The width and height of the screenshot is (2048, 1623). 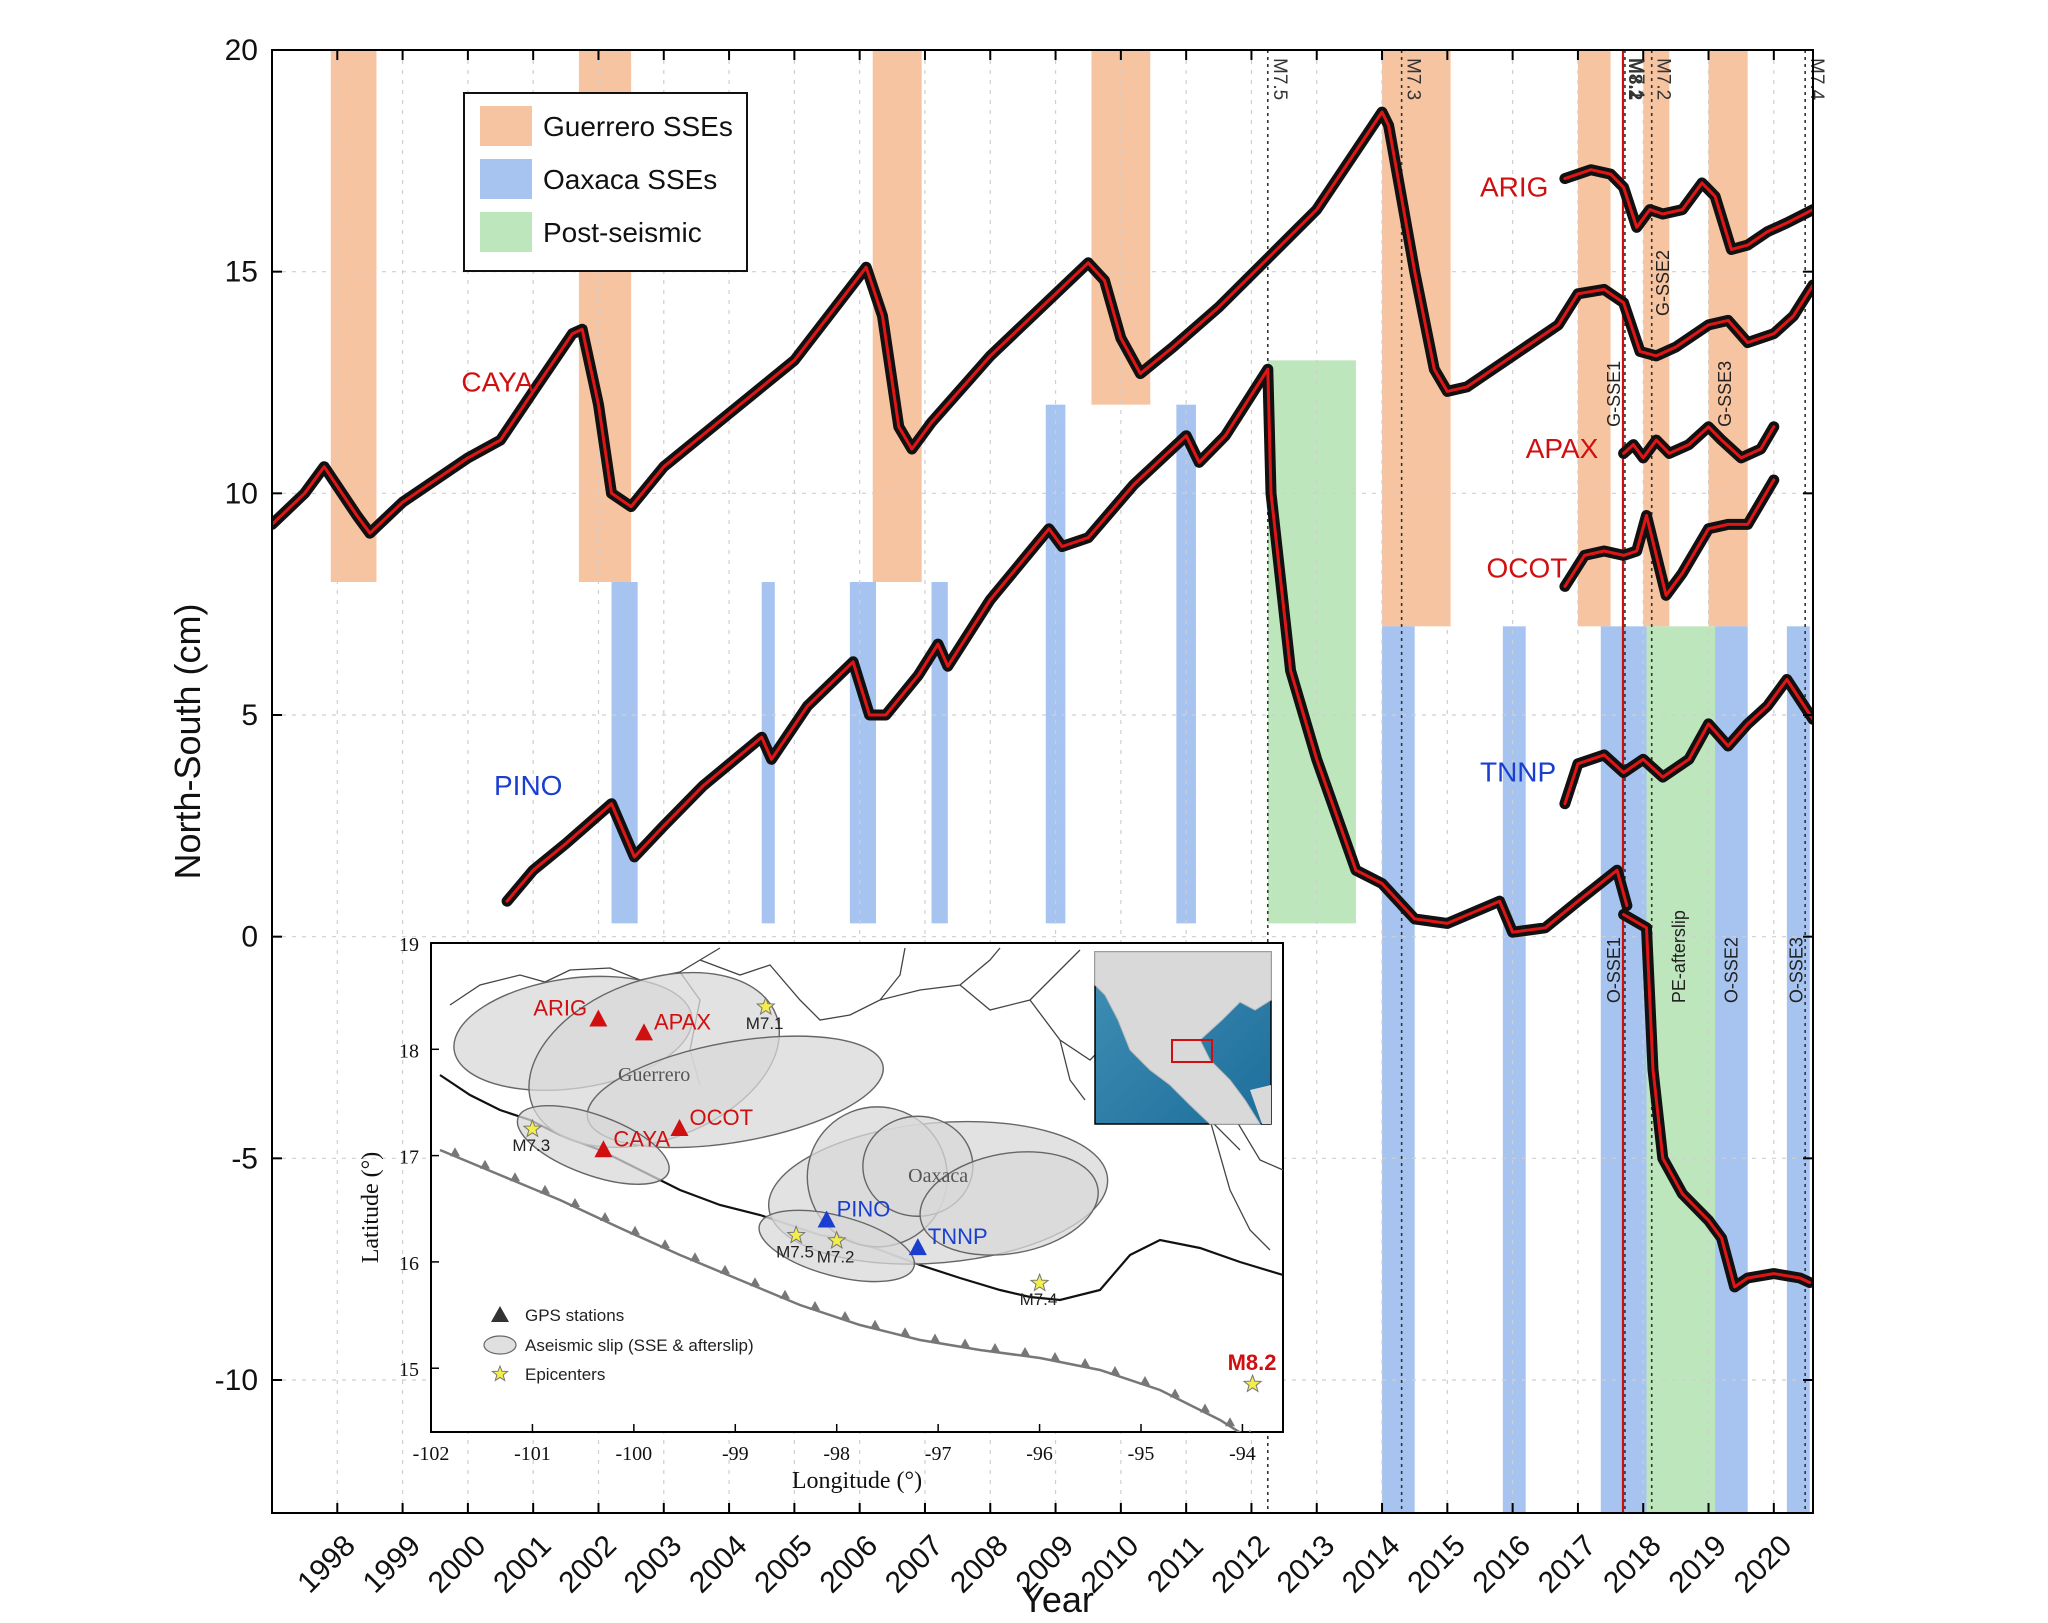 I want to click on station-name: TNNP, so click(x=958, y=1236).